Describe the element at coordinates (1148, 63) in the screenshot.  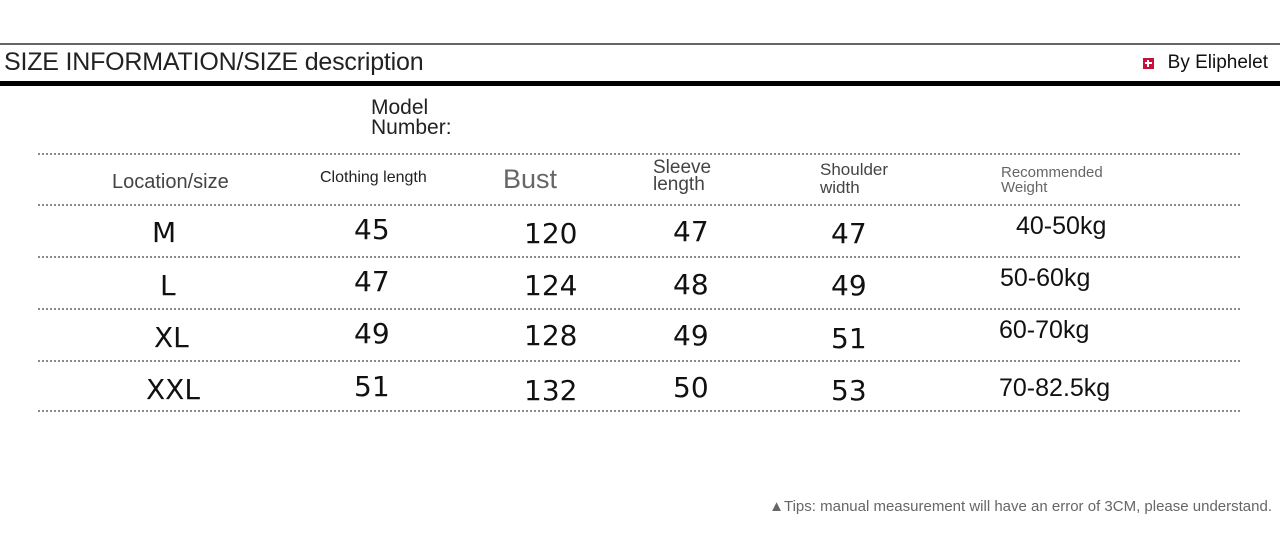
I see `swiss-flag-icon` at that location.